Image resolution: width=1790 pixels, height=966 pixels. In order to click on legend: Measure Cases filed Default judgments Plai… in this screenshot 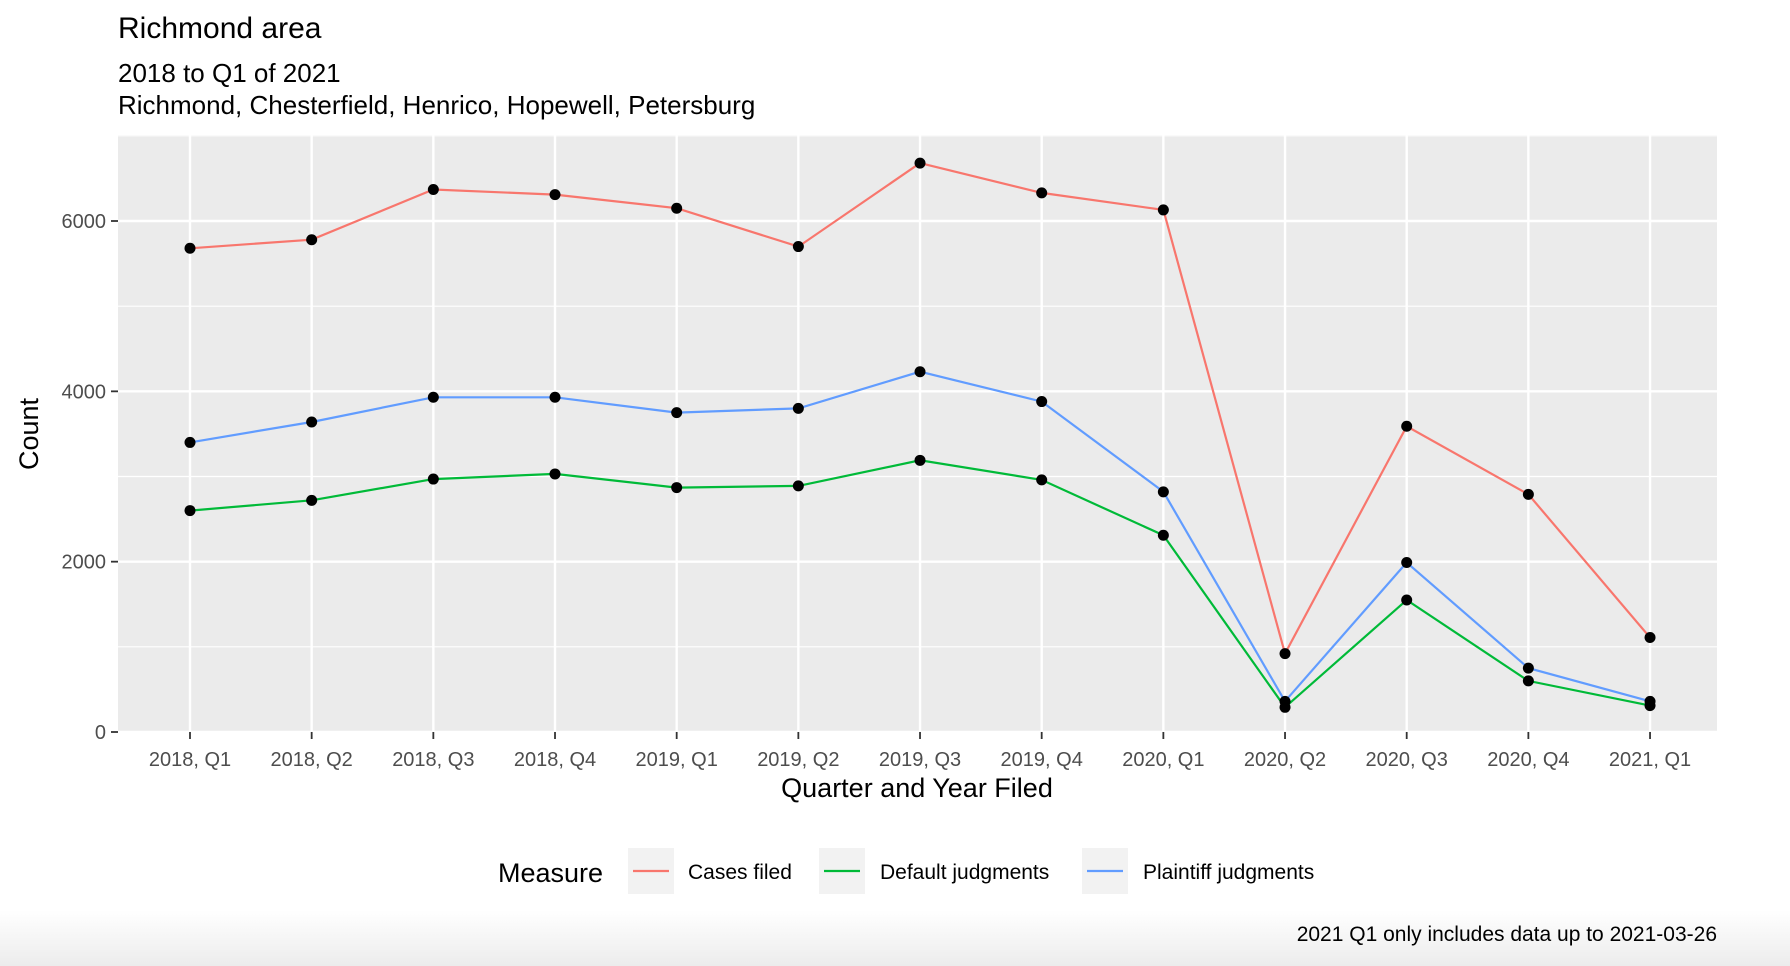, I will do `click(906, 871)`.